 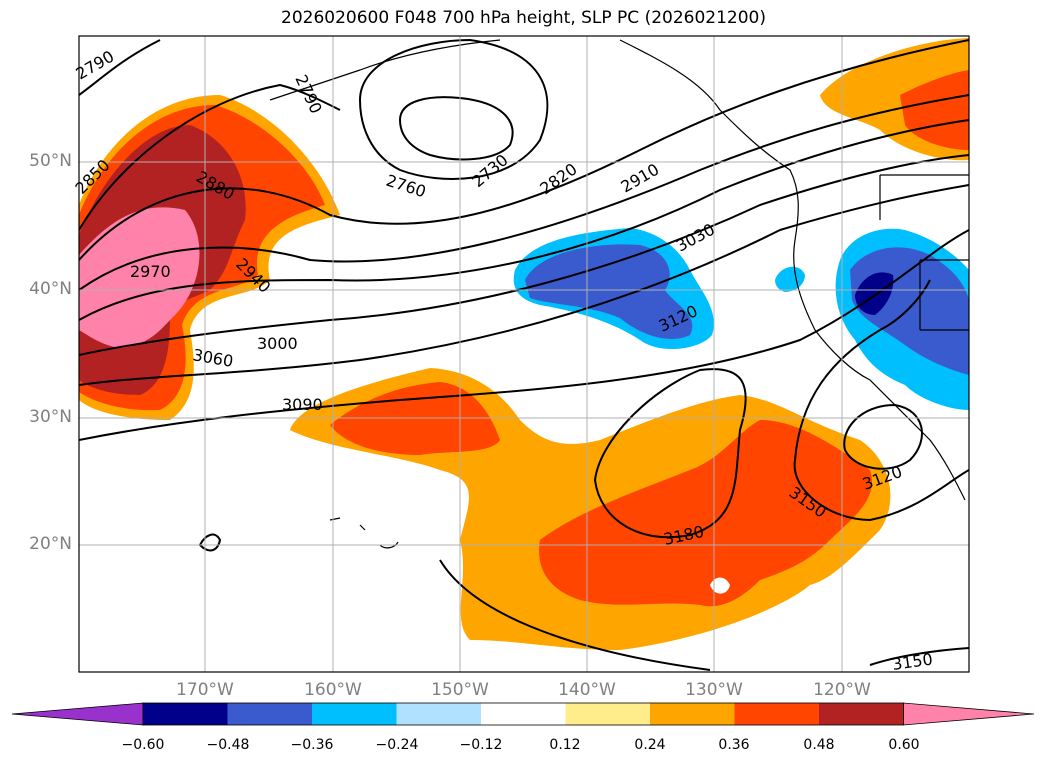 I want to click on colorbar-tick: −0.12, so click(x=481, y=745).